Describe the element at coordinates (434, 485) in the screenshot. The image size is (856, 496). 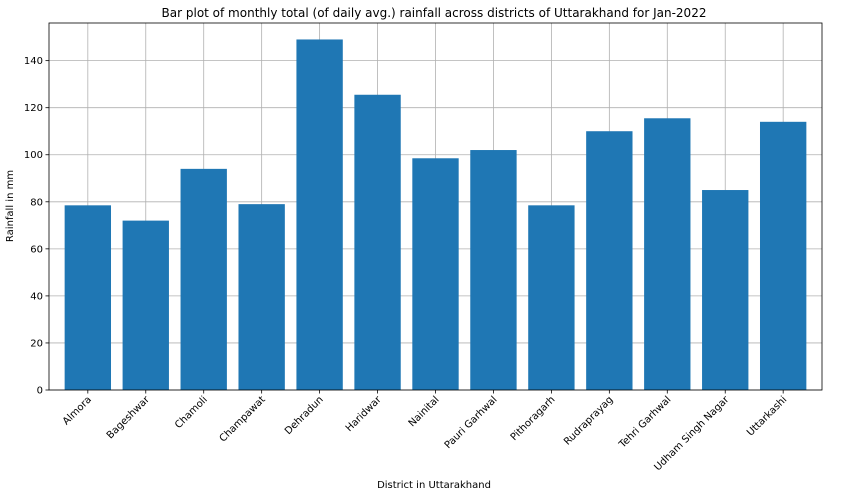
I see `x-axis-label: District in Uttarakhand` at that location.